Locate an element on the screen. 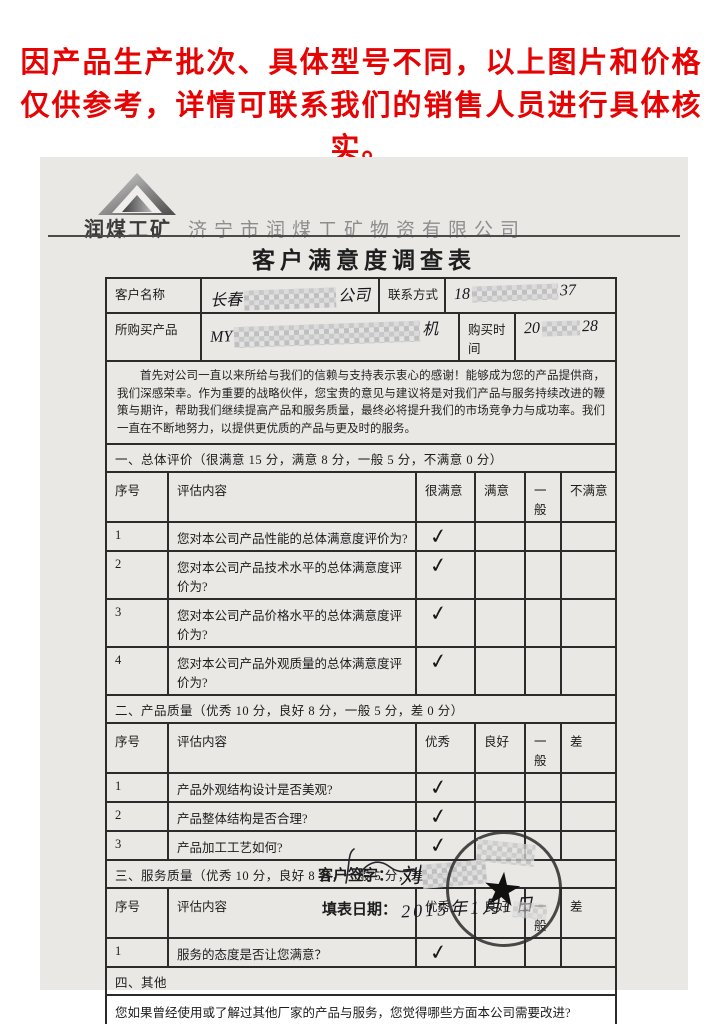 The width and height of the screenshot is (723, 1024). section3-title: 三、服务质量（优秀 10 分，良好 8 分，一般 5 分，差 0 分） is located at coordinates (289, 876).